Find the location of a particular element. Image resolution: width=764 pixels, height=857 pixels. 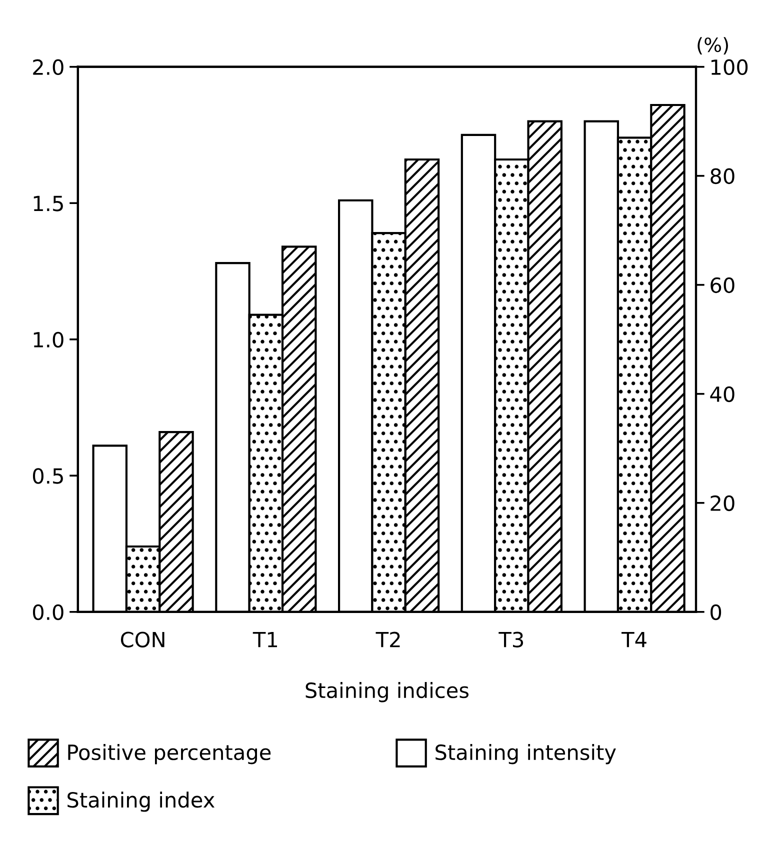

y2-tick-label: 40 is located at coordinates (722, 394).